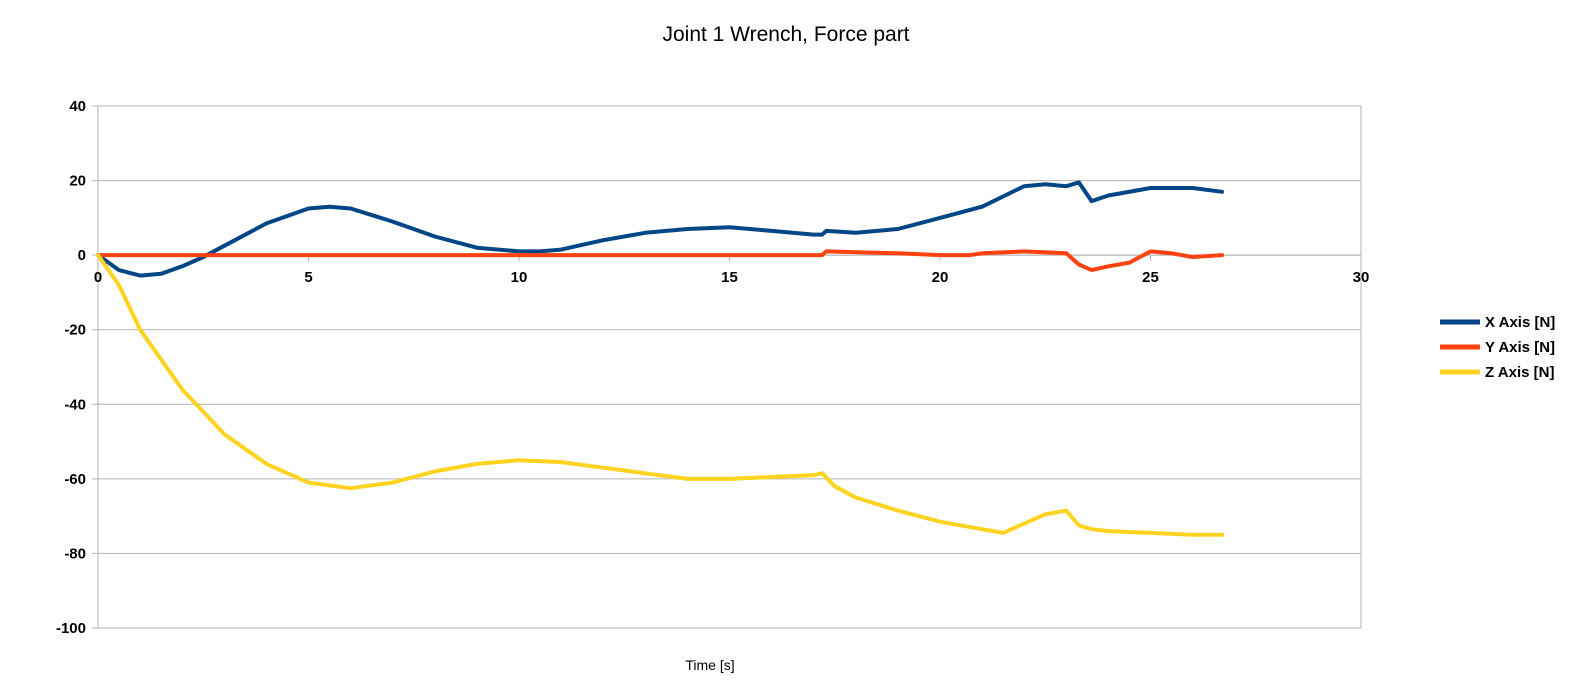 Image resolution: width=1586 pixels, height=699 pixels. What do you see at coordinates (1150, 277) in the screenshot?
I see `x-tick-label: 25` at bounding box center [1150, 277].